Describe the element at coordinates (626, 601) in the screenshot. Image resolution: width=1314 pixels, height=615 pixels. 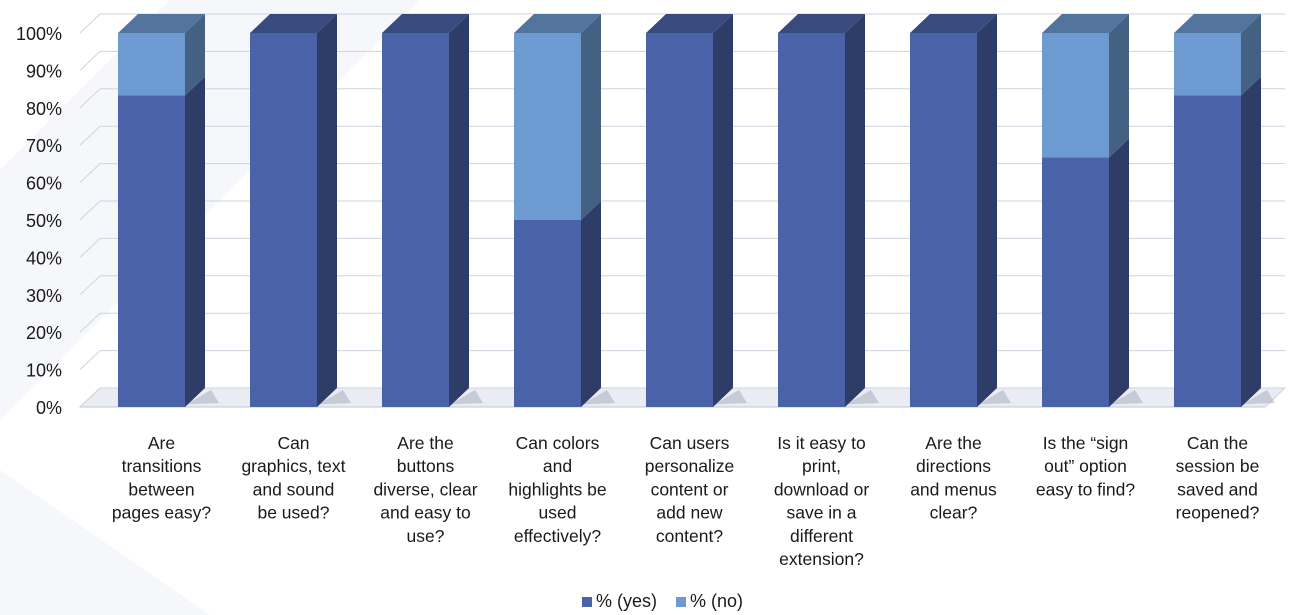
I see `legend-label: % (yes)` at that location.